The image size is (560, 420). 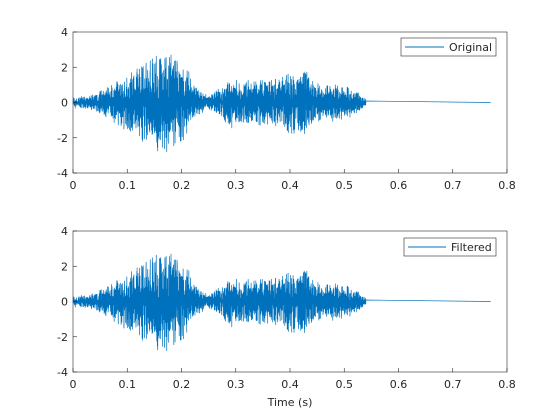 I want to click on x-axis-label: Time (s), so click(x=290, y=402).